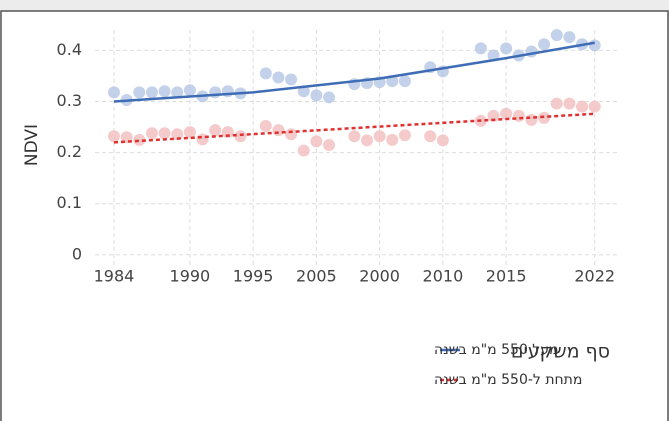 This screenshot has width=669, height=421. Describe the element at coordinates (316, 276) in the screenshot. I see `x-tick-label: 2005` at that location.